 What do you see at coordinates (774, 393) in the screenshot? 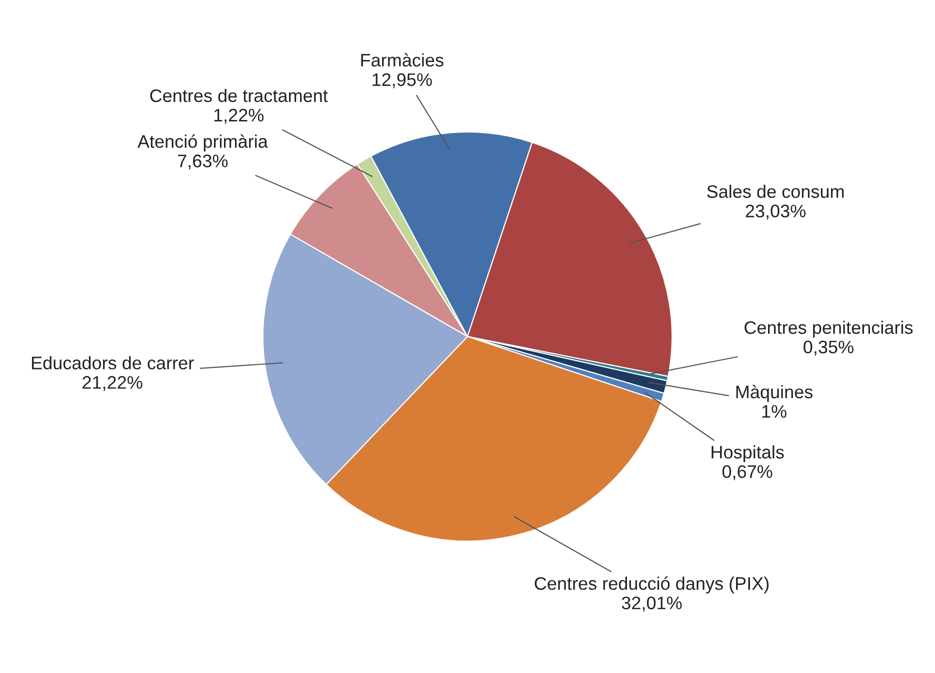
I see `slice-label: Màquines` at bounding box center [774, 393].